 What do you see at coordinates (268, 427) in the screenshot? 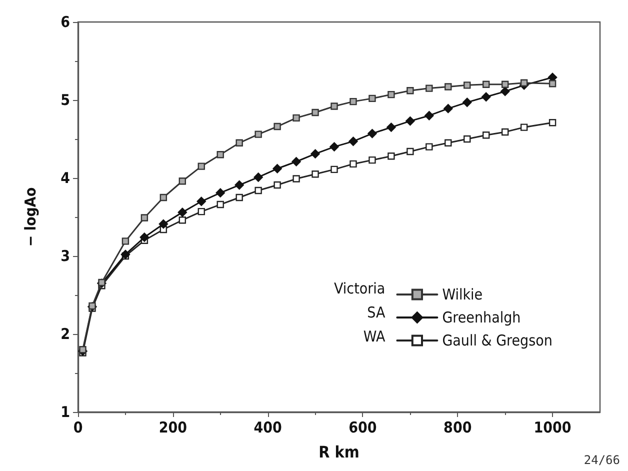
I see `x-tick-label: 400` at bounding box center [268, 427].